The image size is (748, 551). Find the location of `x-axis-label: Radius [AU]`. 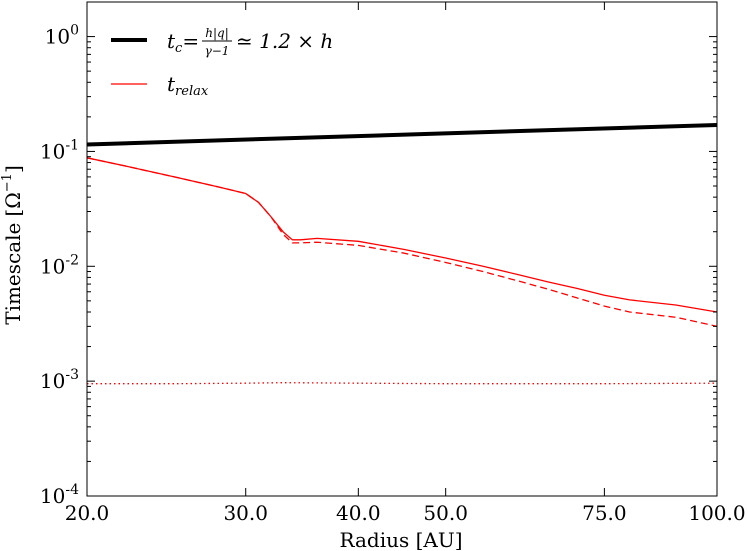

x-axis-label: Radius [AU] is located at coordinates (400, 539).